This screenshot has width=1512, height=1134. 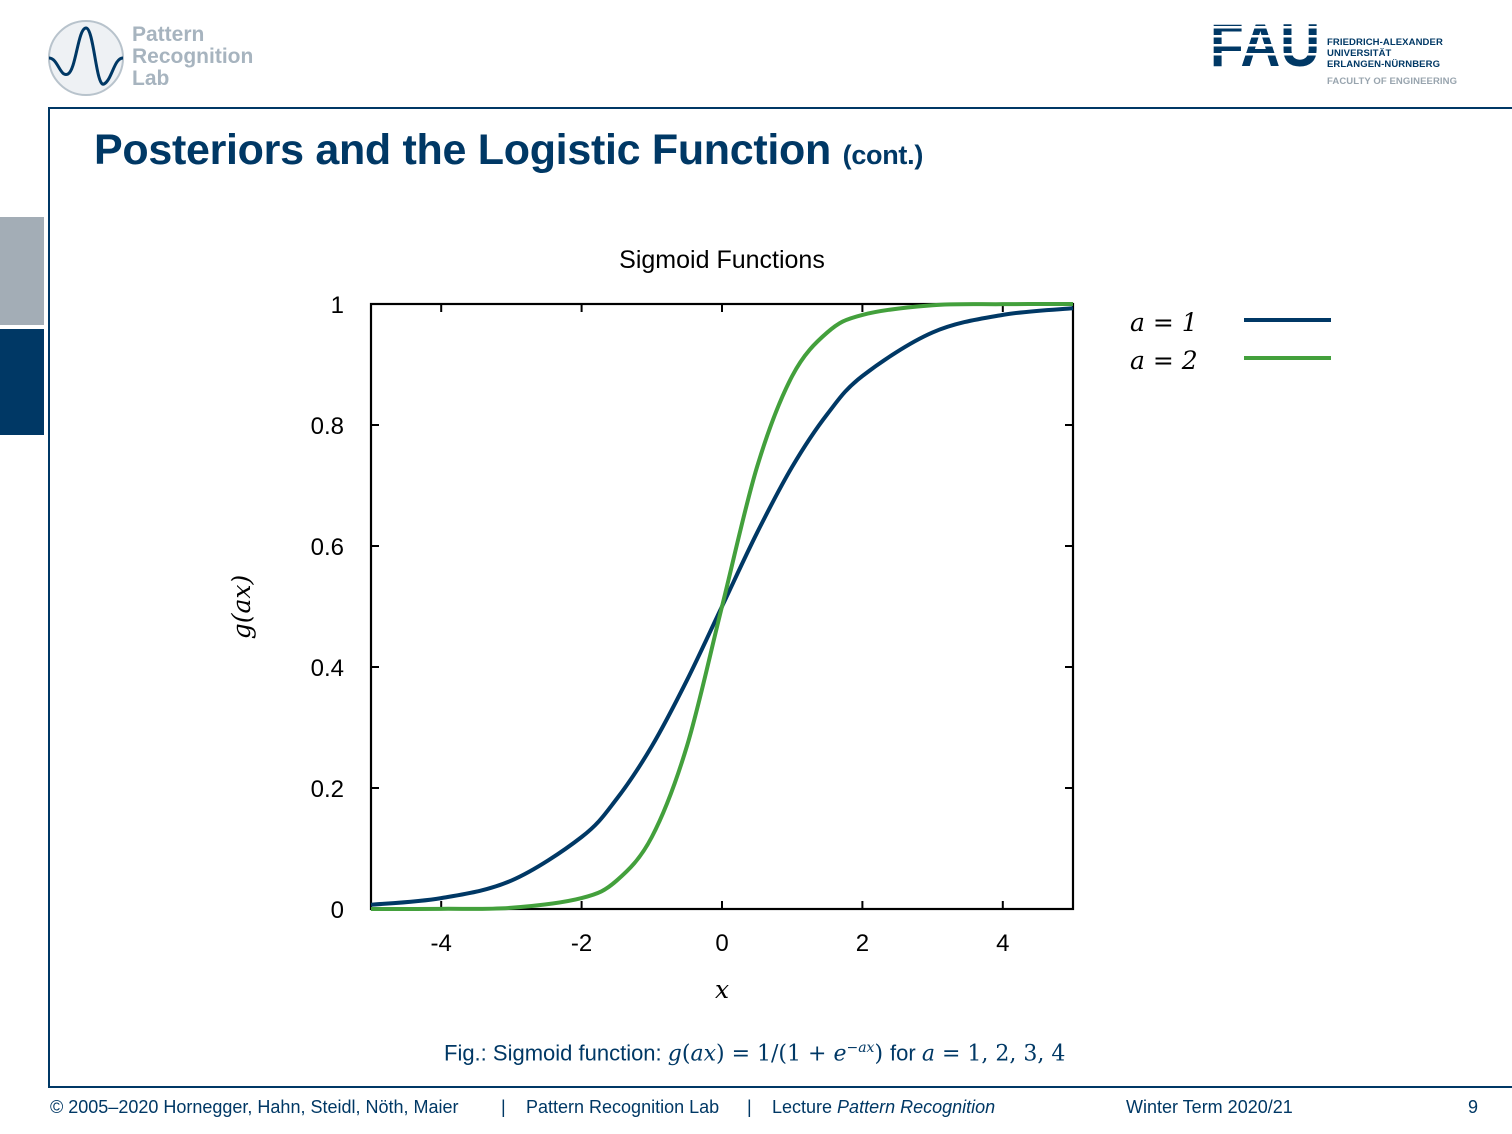 What do you see at coordinates (22, 271) in the screenshot?
I see `section-marker-inactive` at bounding box center [22, 271].